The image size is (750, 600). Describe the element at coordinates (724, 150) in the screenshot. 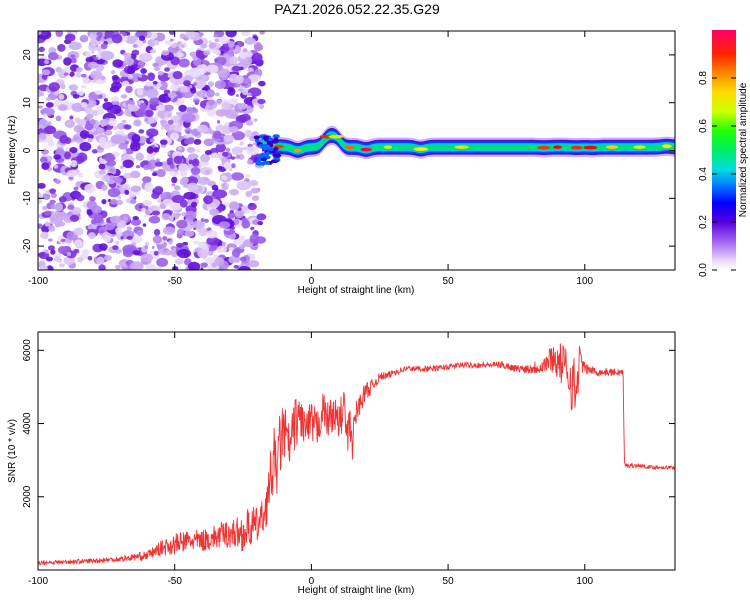

I see `colorbar-scale` at that location.